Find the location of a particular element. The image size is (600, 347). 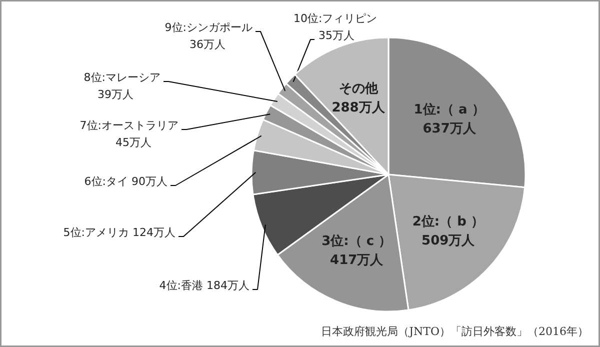

slice-label: 10位:フィリピン is located at coordinates (336, 18).